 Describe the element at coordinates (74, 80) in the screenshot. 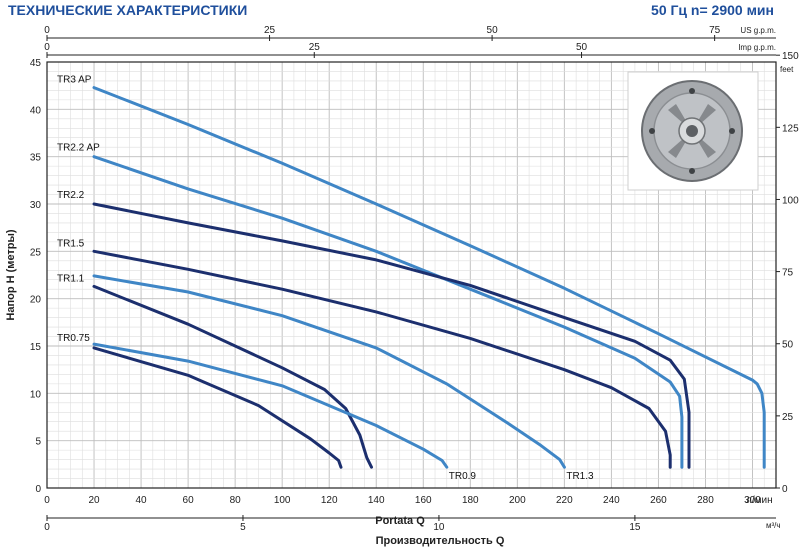

I see `series-label: TR3 AP` at that location.